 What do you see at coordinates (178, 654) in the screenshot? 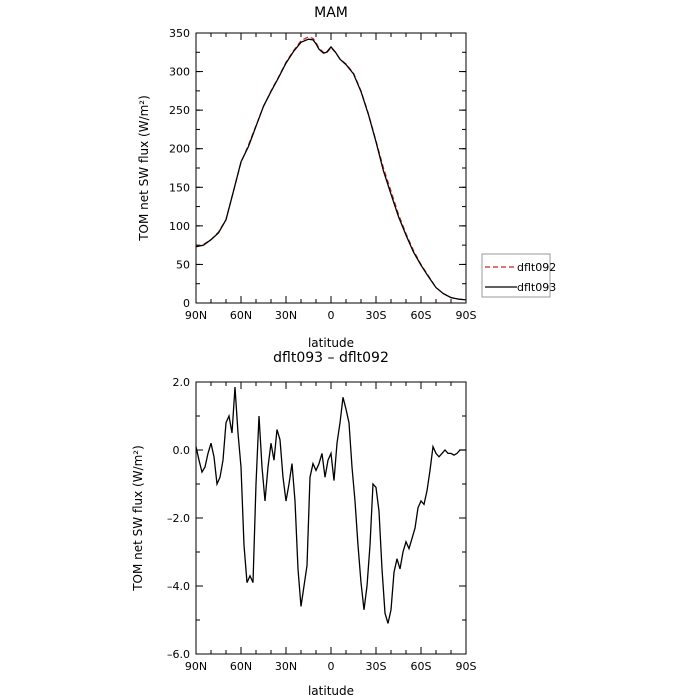
I see `bottom-ytick-label: –6.0` at bounding box center [178, 654].